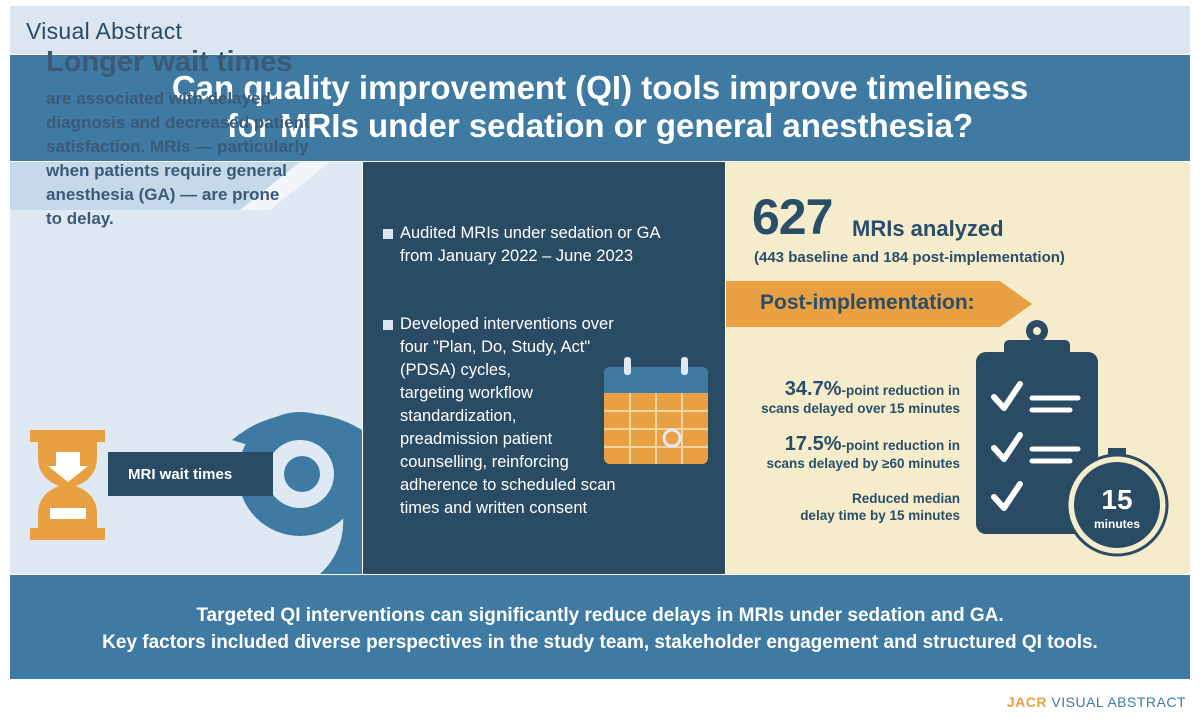 Image resolution: width=1200 pixels, height=719 pixels. Describe the element at coordinates (516, 256) in the screenshot. I see `bullet1-line: from January 2022 – June 2023` at that location.